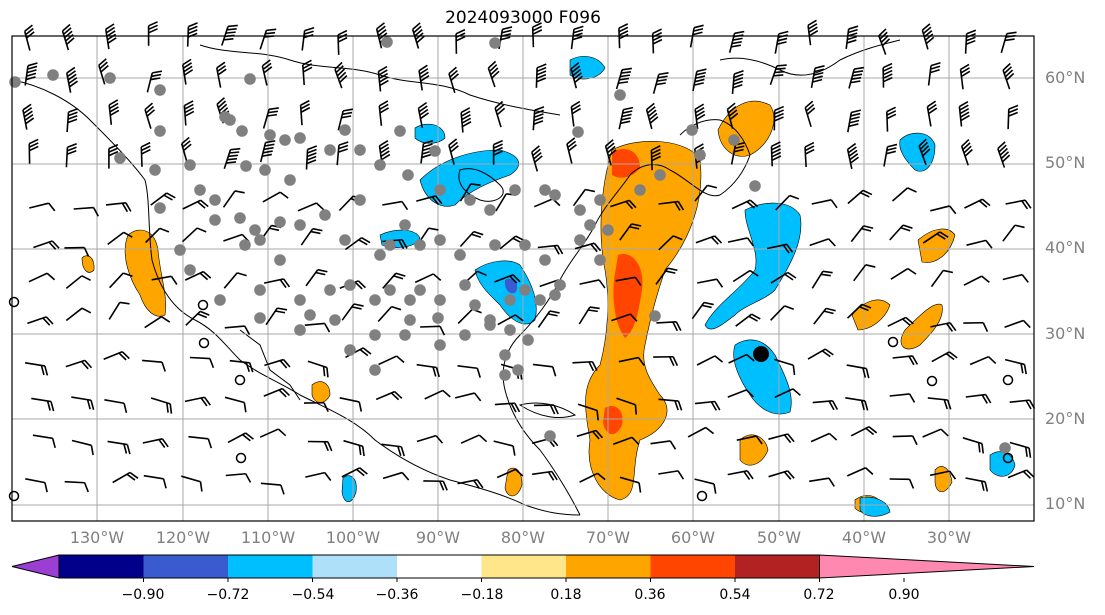 The height and width of the screenshot is (615, 1105). What do you see at coordinates (693, 537) in the screenshot?
I see `lon-label: 60°W` at bounding box center [693, 537].